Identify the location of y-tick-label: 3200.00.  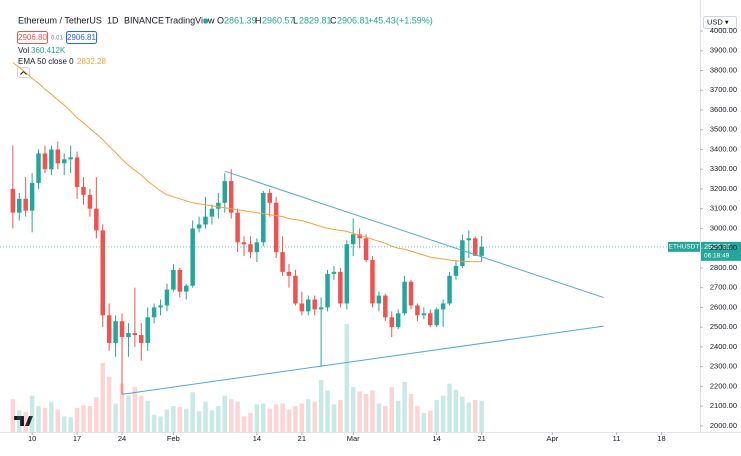
(723, 188).